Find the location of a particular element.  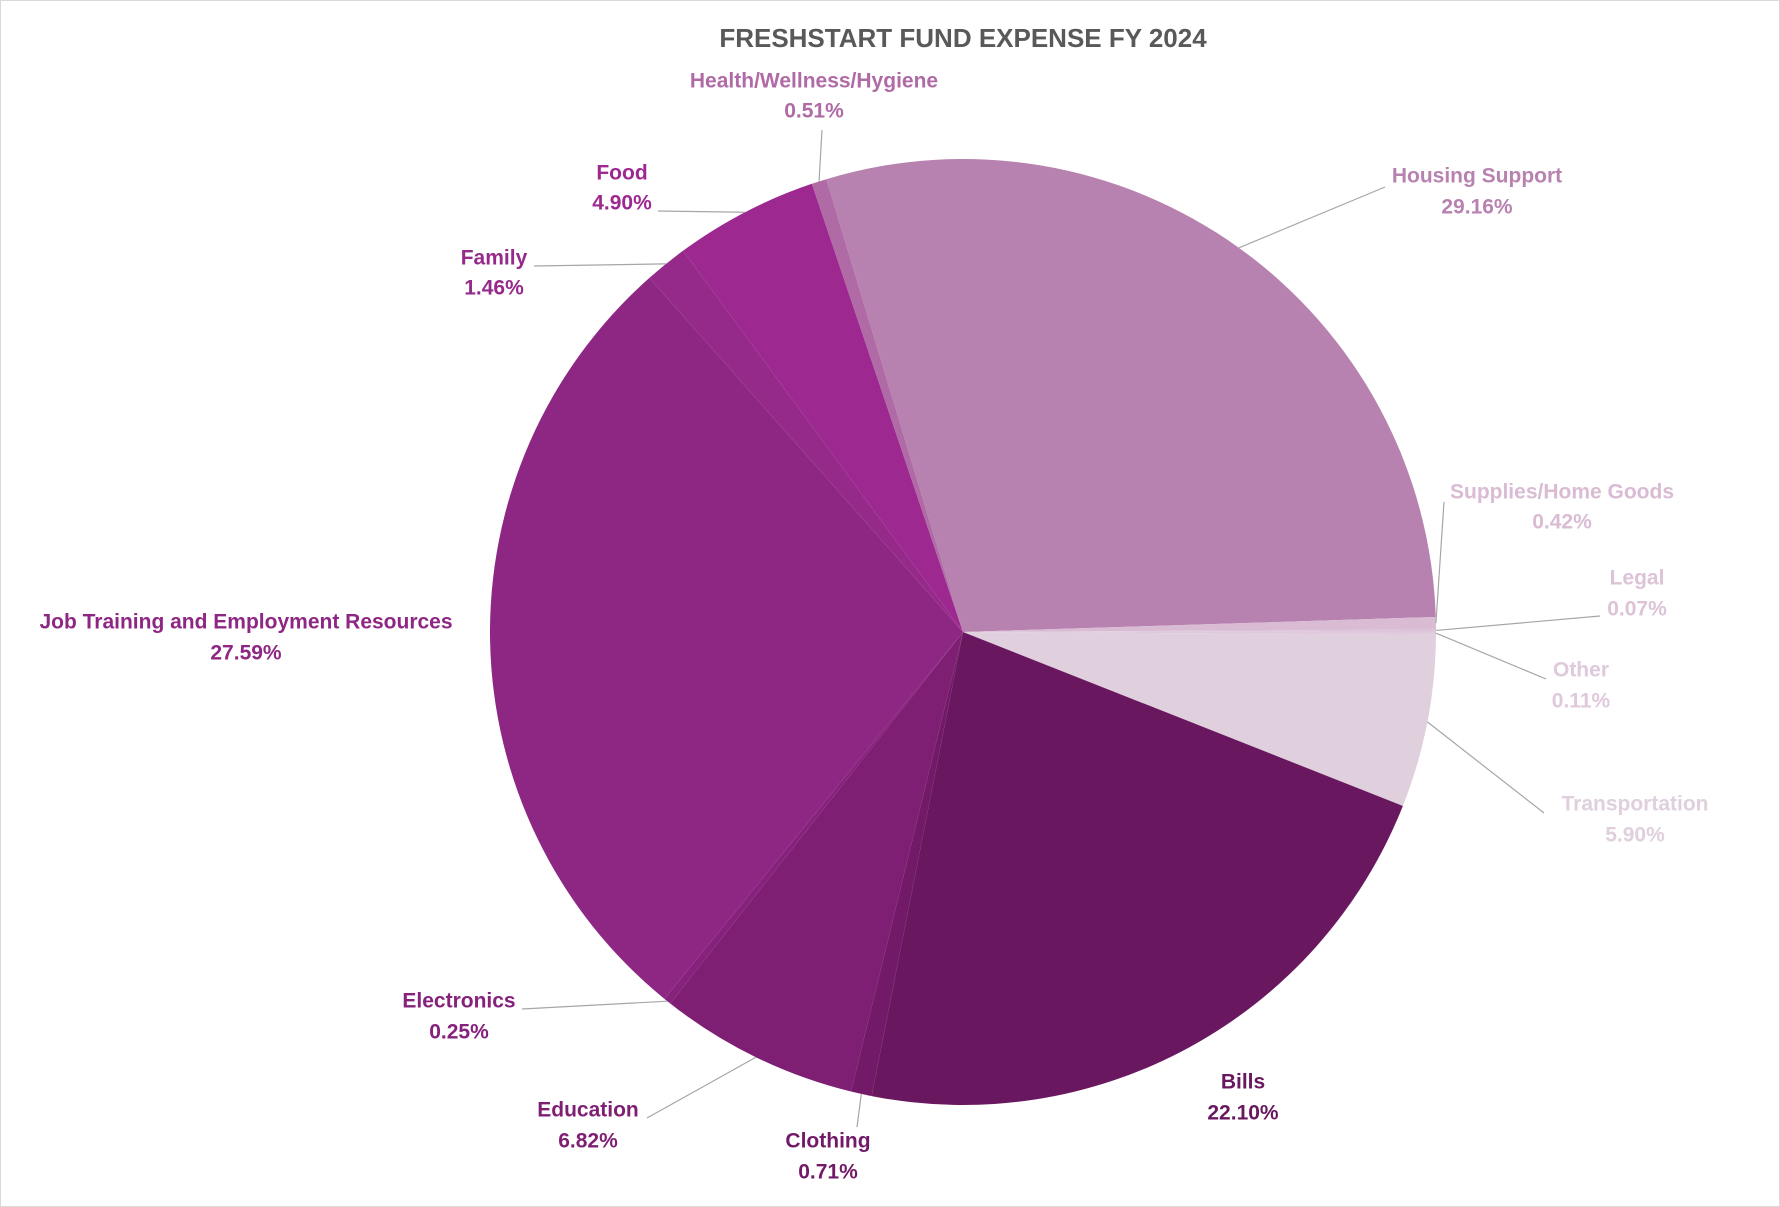

slice-value-label: 0.42% is located at coordinates (1562, 522).